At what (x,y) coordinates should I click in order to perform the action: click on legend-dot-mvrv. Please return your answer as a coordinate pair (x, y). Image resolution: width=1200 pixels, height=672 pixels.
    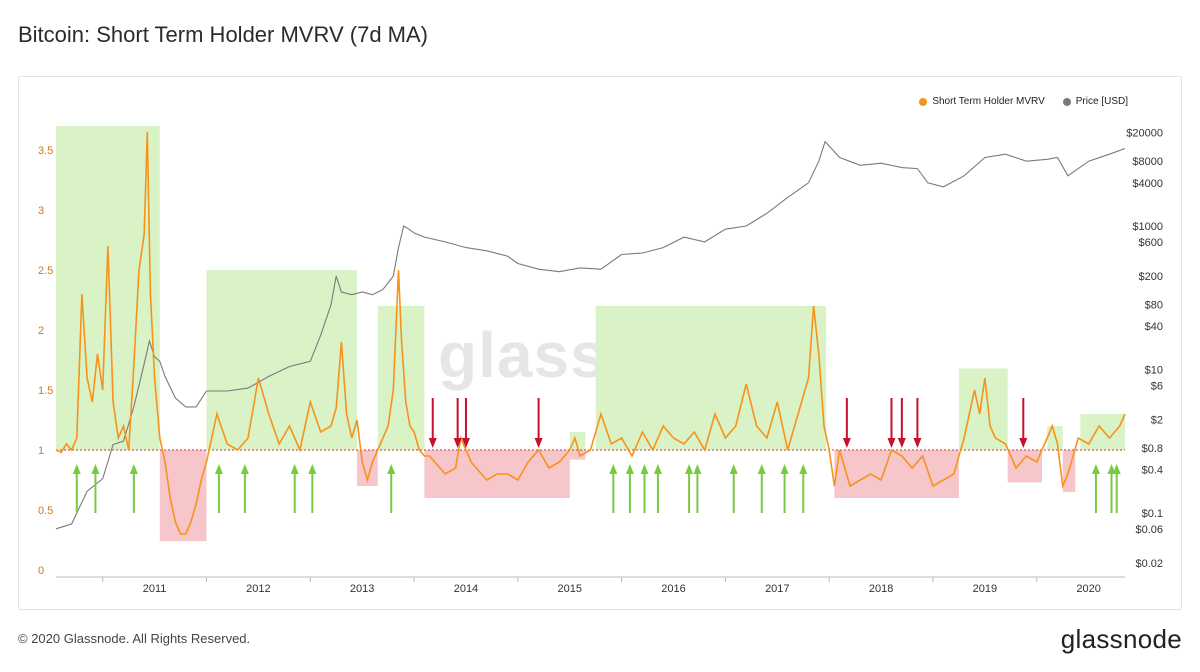
    Looking at the image, I should click on (923, 101).